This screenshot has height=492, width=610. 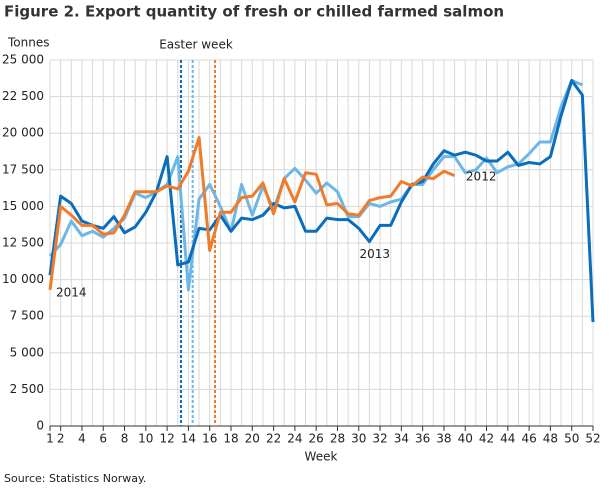 What do you see at coordinates (252, 439) in the screenshot?
I see `x-tick-label: 20` at bounding box center [252, 439].